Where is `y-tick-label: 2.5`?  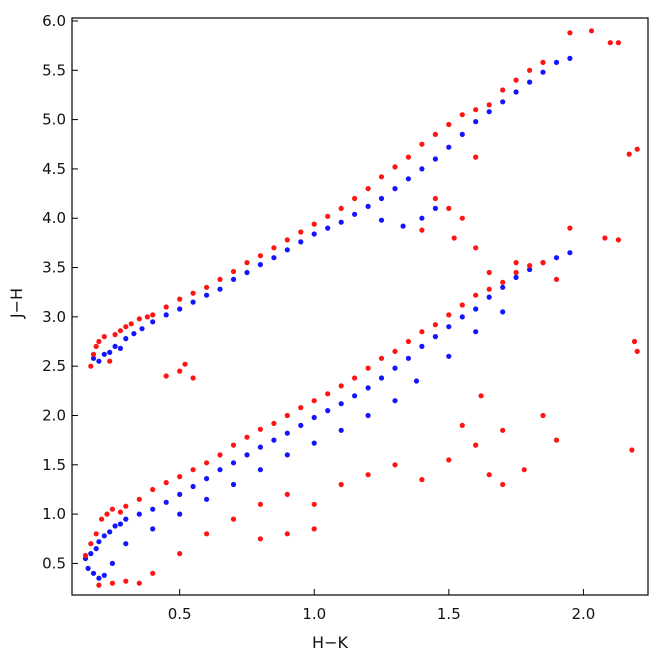
y-tick-label: 2.5 is located at coordinates (54, 366).